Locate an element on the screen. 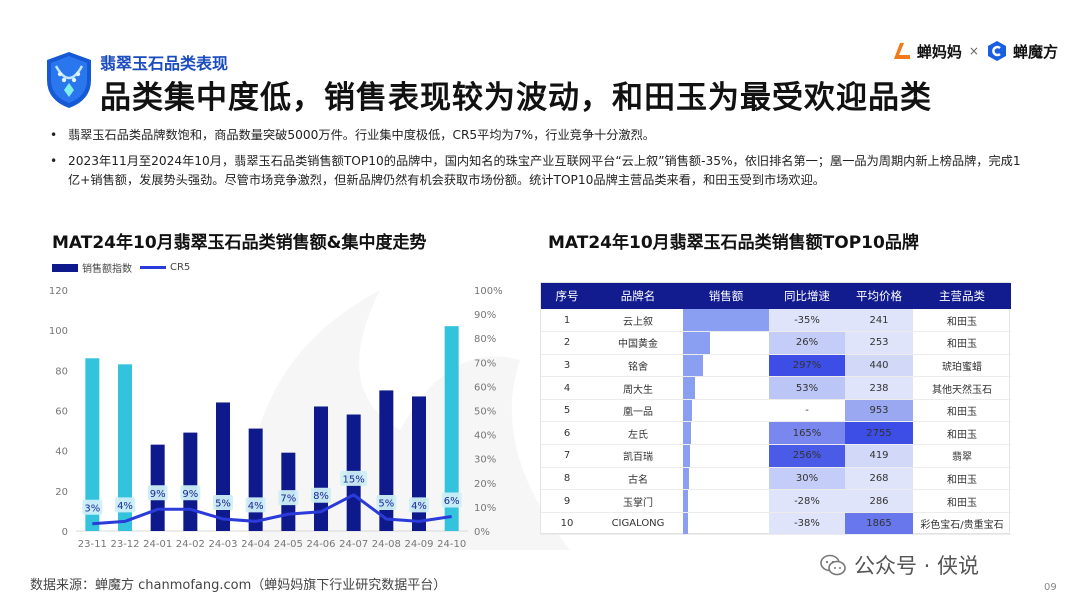  cell-category: 其他天然玉石 is located at coordinates (962, 388).